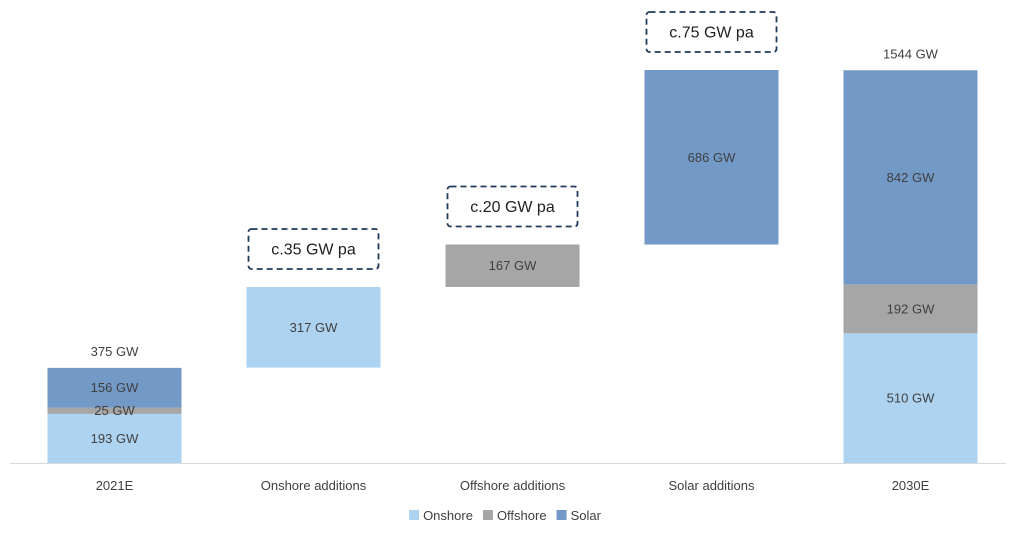 The image size is (1011, 533). I want to click on bar-segment-onshore-additions-onshore, so click(313, 327).